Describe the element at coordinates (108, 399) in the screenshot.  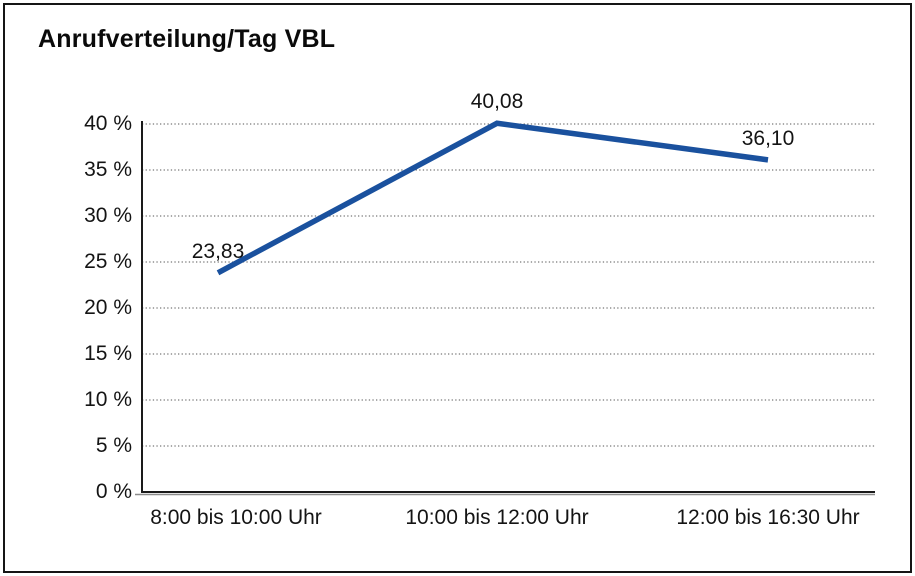
I see `y-axis-tick-label: 10 %` at that location.